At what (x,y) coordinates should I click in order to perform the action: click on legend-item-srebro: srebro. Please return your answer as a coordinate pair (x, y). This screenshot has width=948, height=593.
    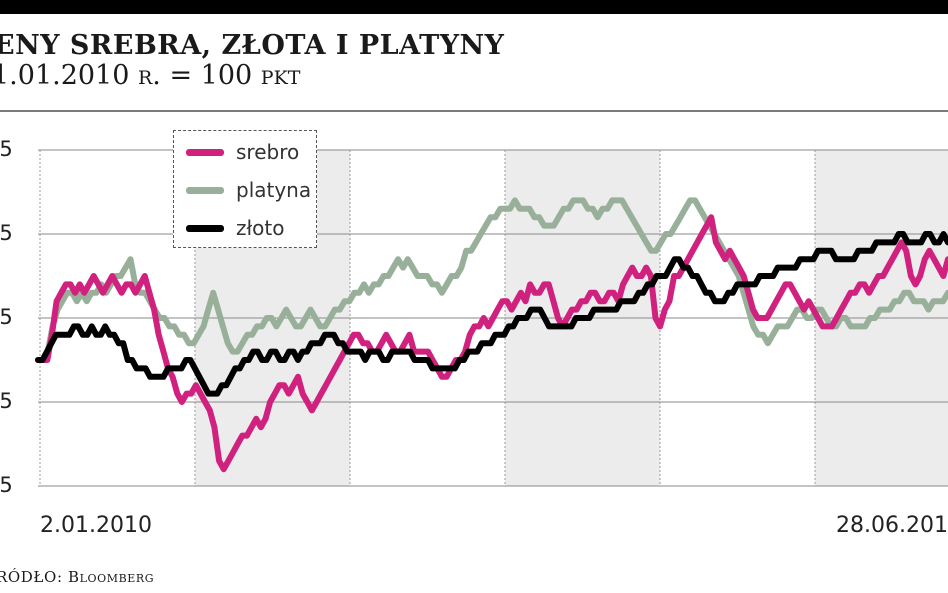
    Looking at the image, I should click on (242, 152).